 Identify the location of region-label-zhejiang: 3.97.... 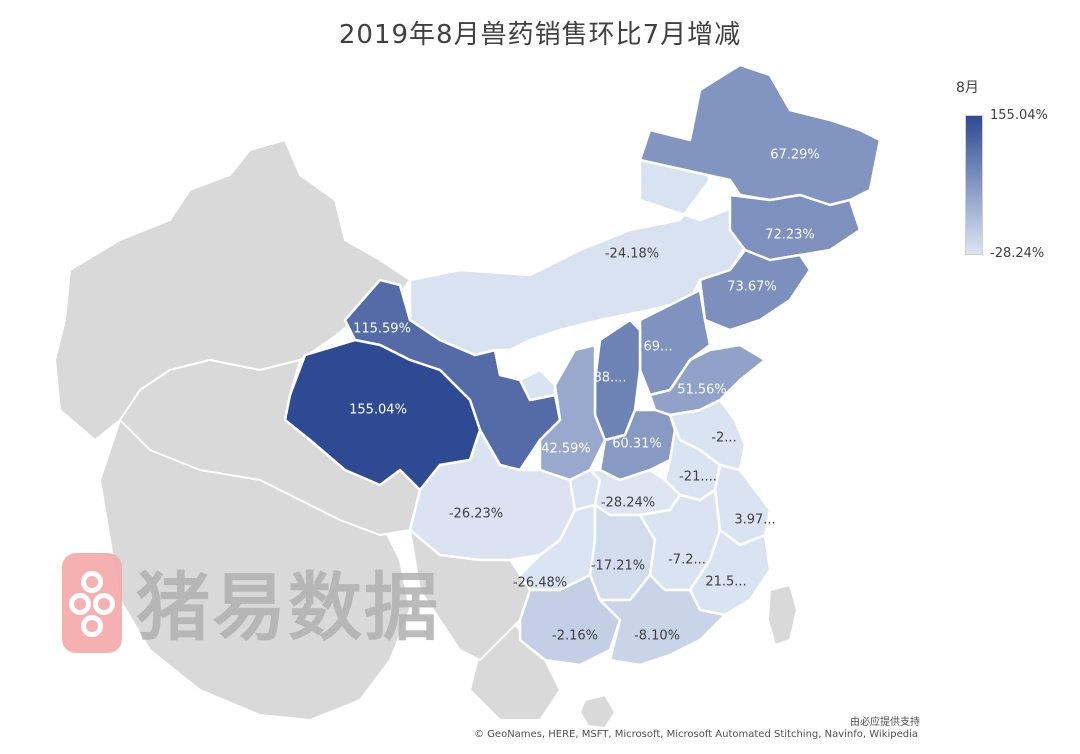
(754, 520).